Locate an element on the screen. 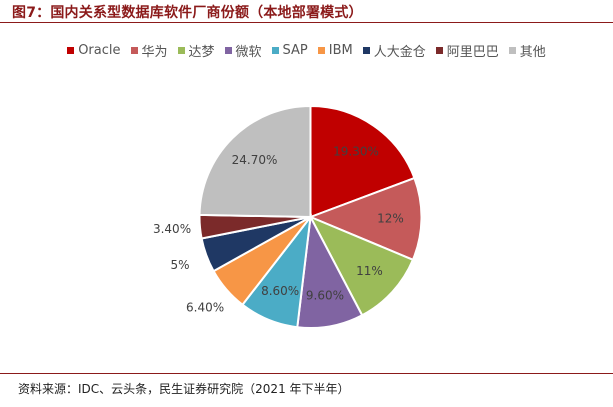  legend-item: 阿里巴巴 is located at coordinates (467, 50).